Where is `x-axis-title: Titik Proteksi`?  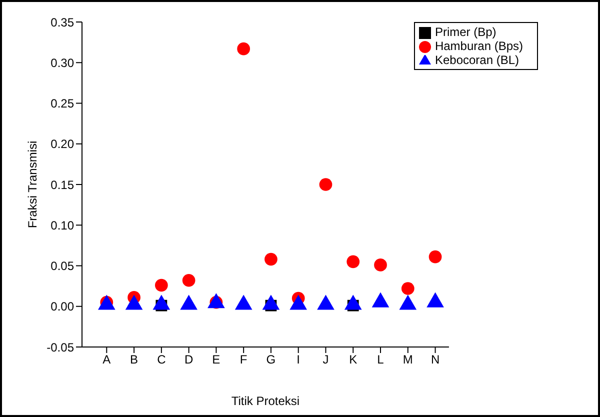
x-axis-title: Titik Proteksi is located at coordinates (265, 401).